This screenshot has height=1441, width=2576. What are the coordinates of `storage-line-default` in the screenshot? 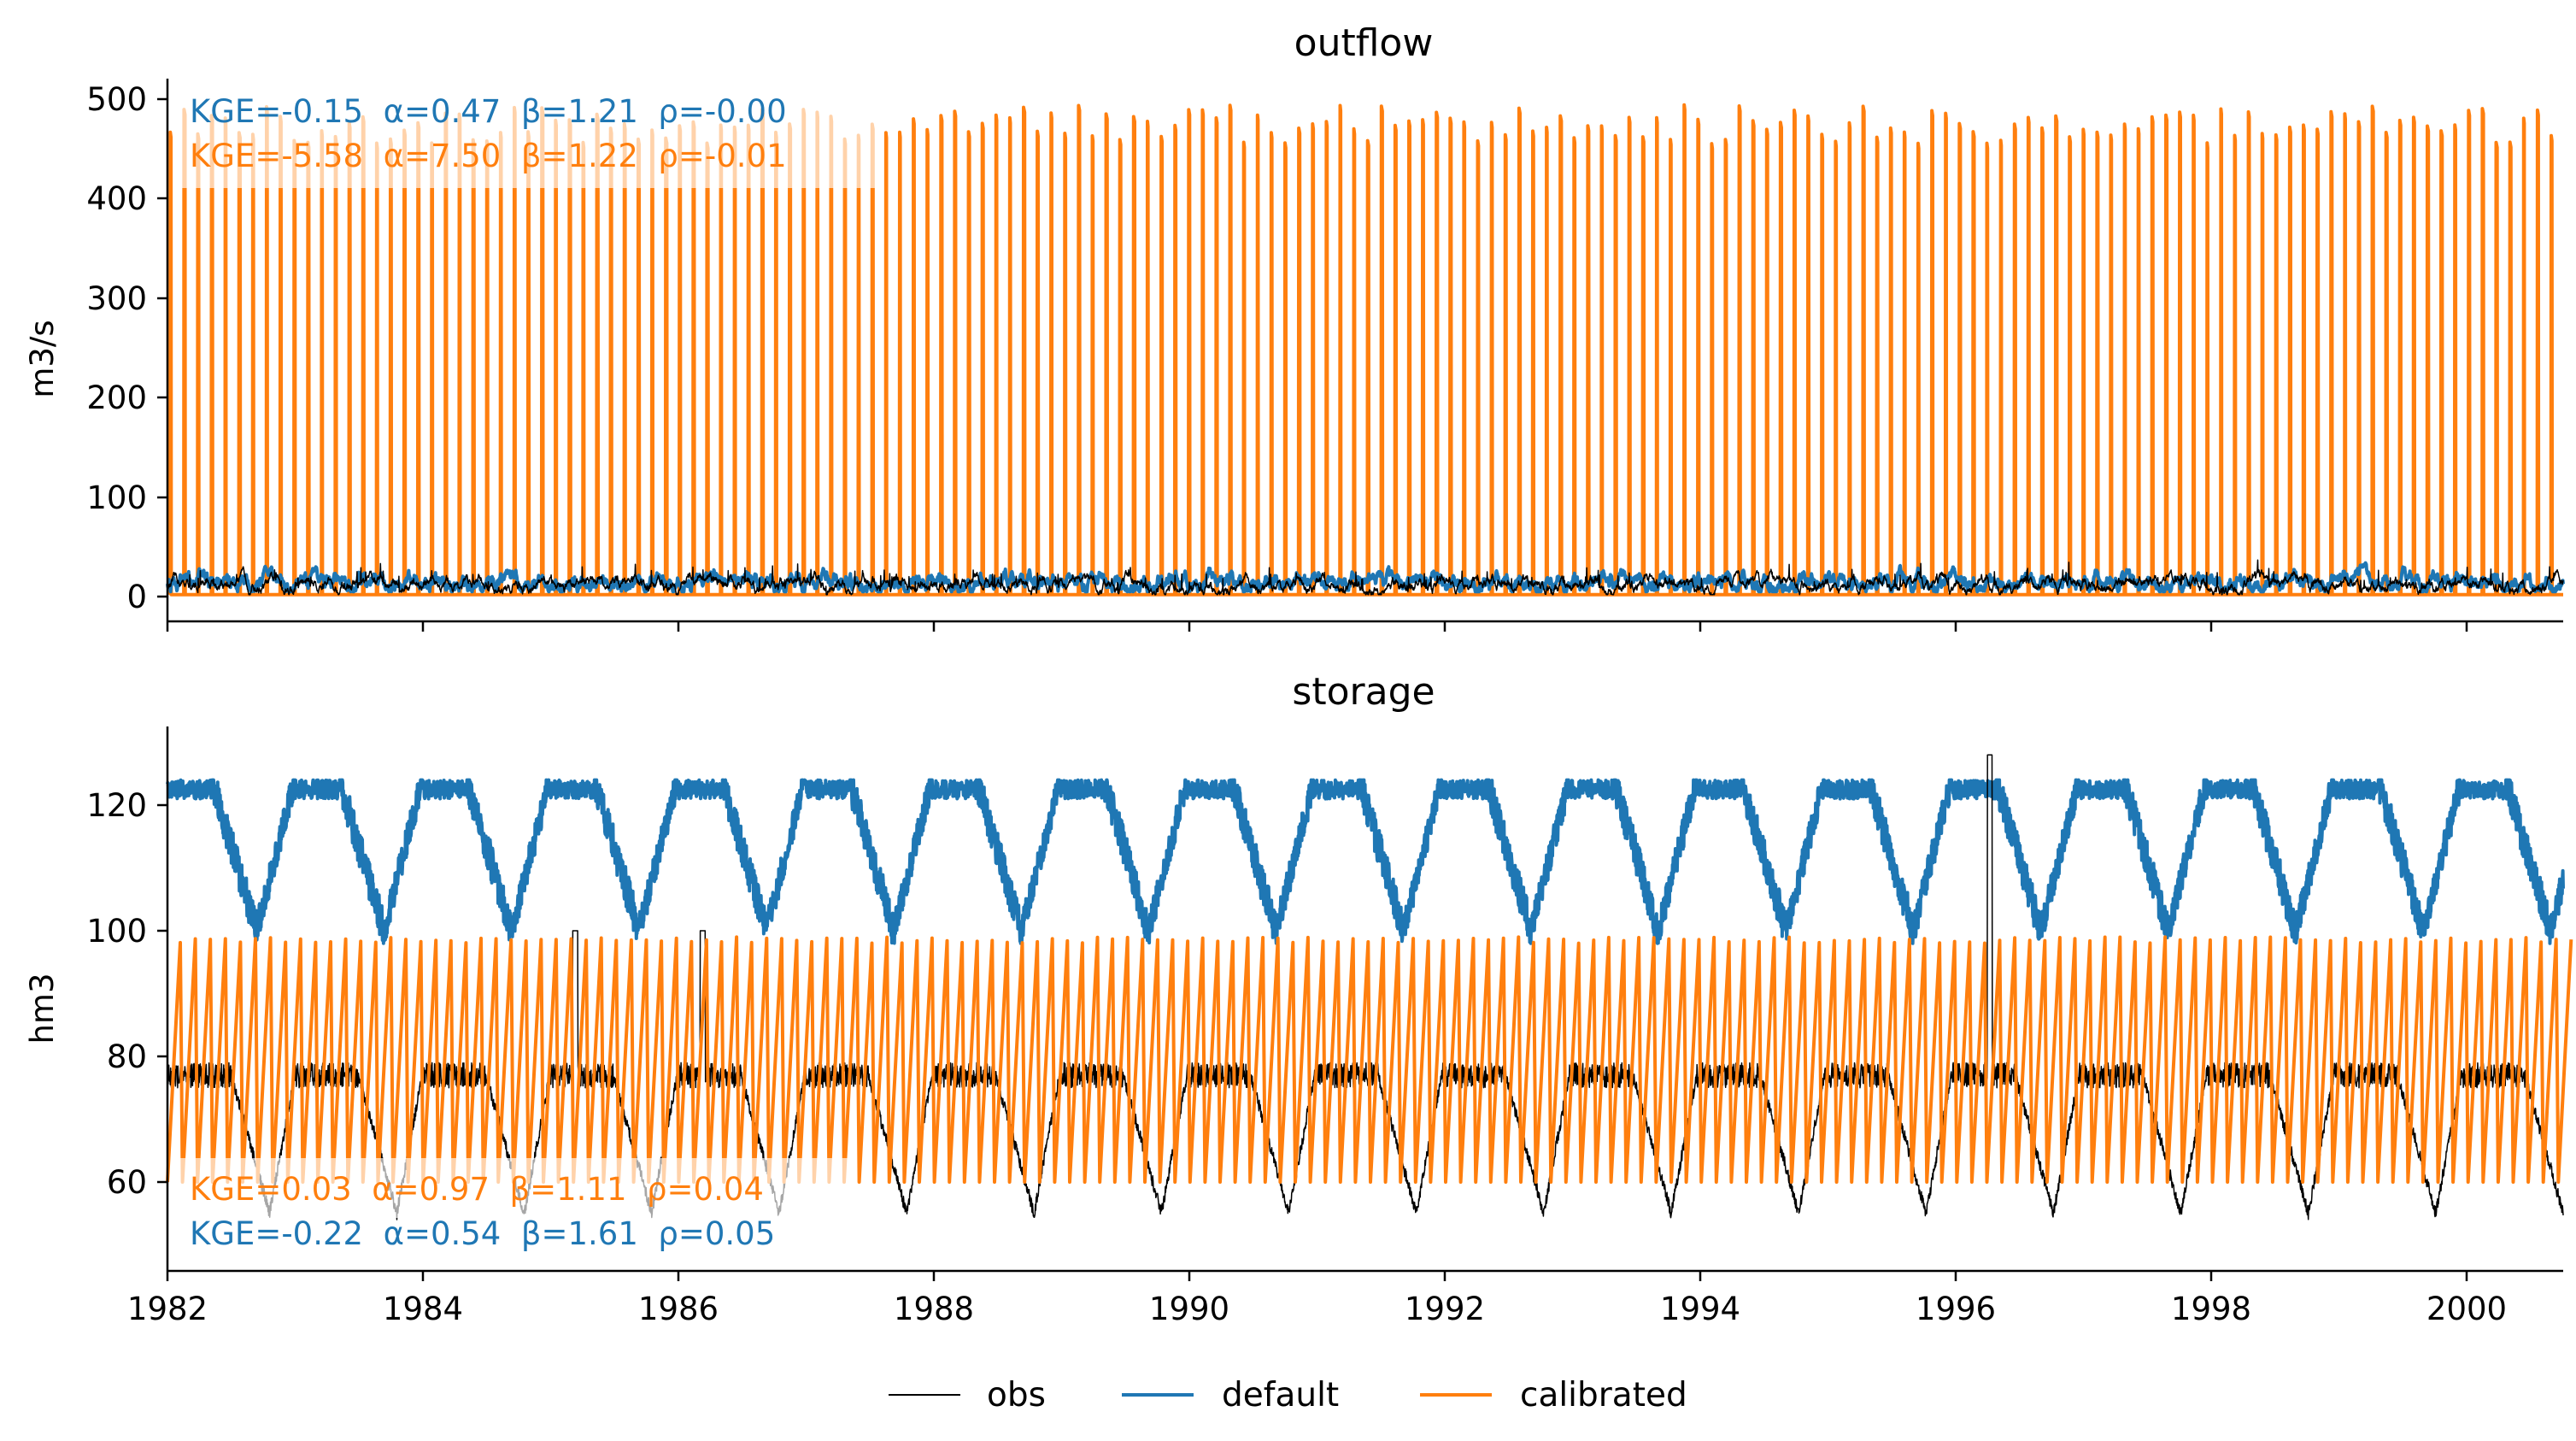 It's located at (1365, 861).